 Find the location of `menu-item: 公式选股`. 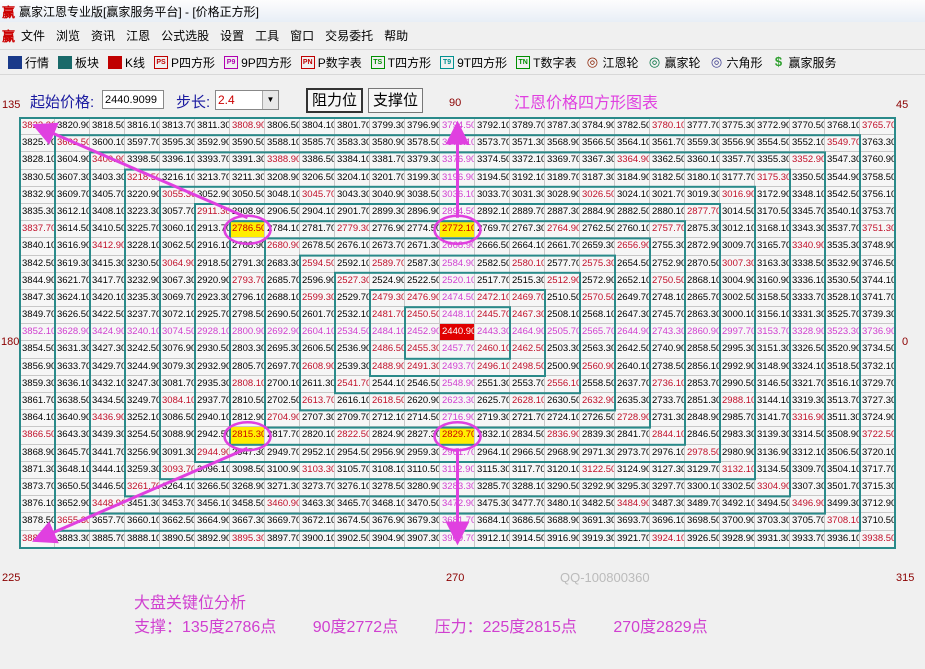

menu-item: 公式选股 is located at coordinates (185, 35).